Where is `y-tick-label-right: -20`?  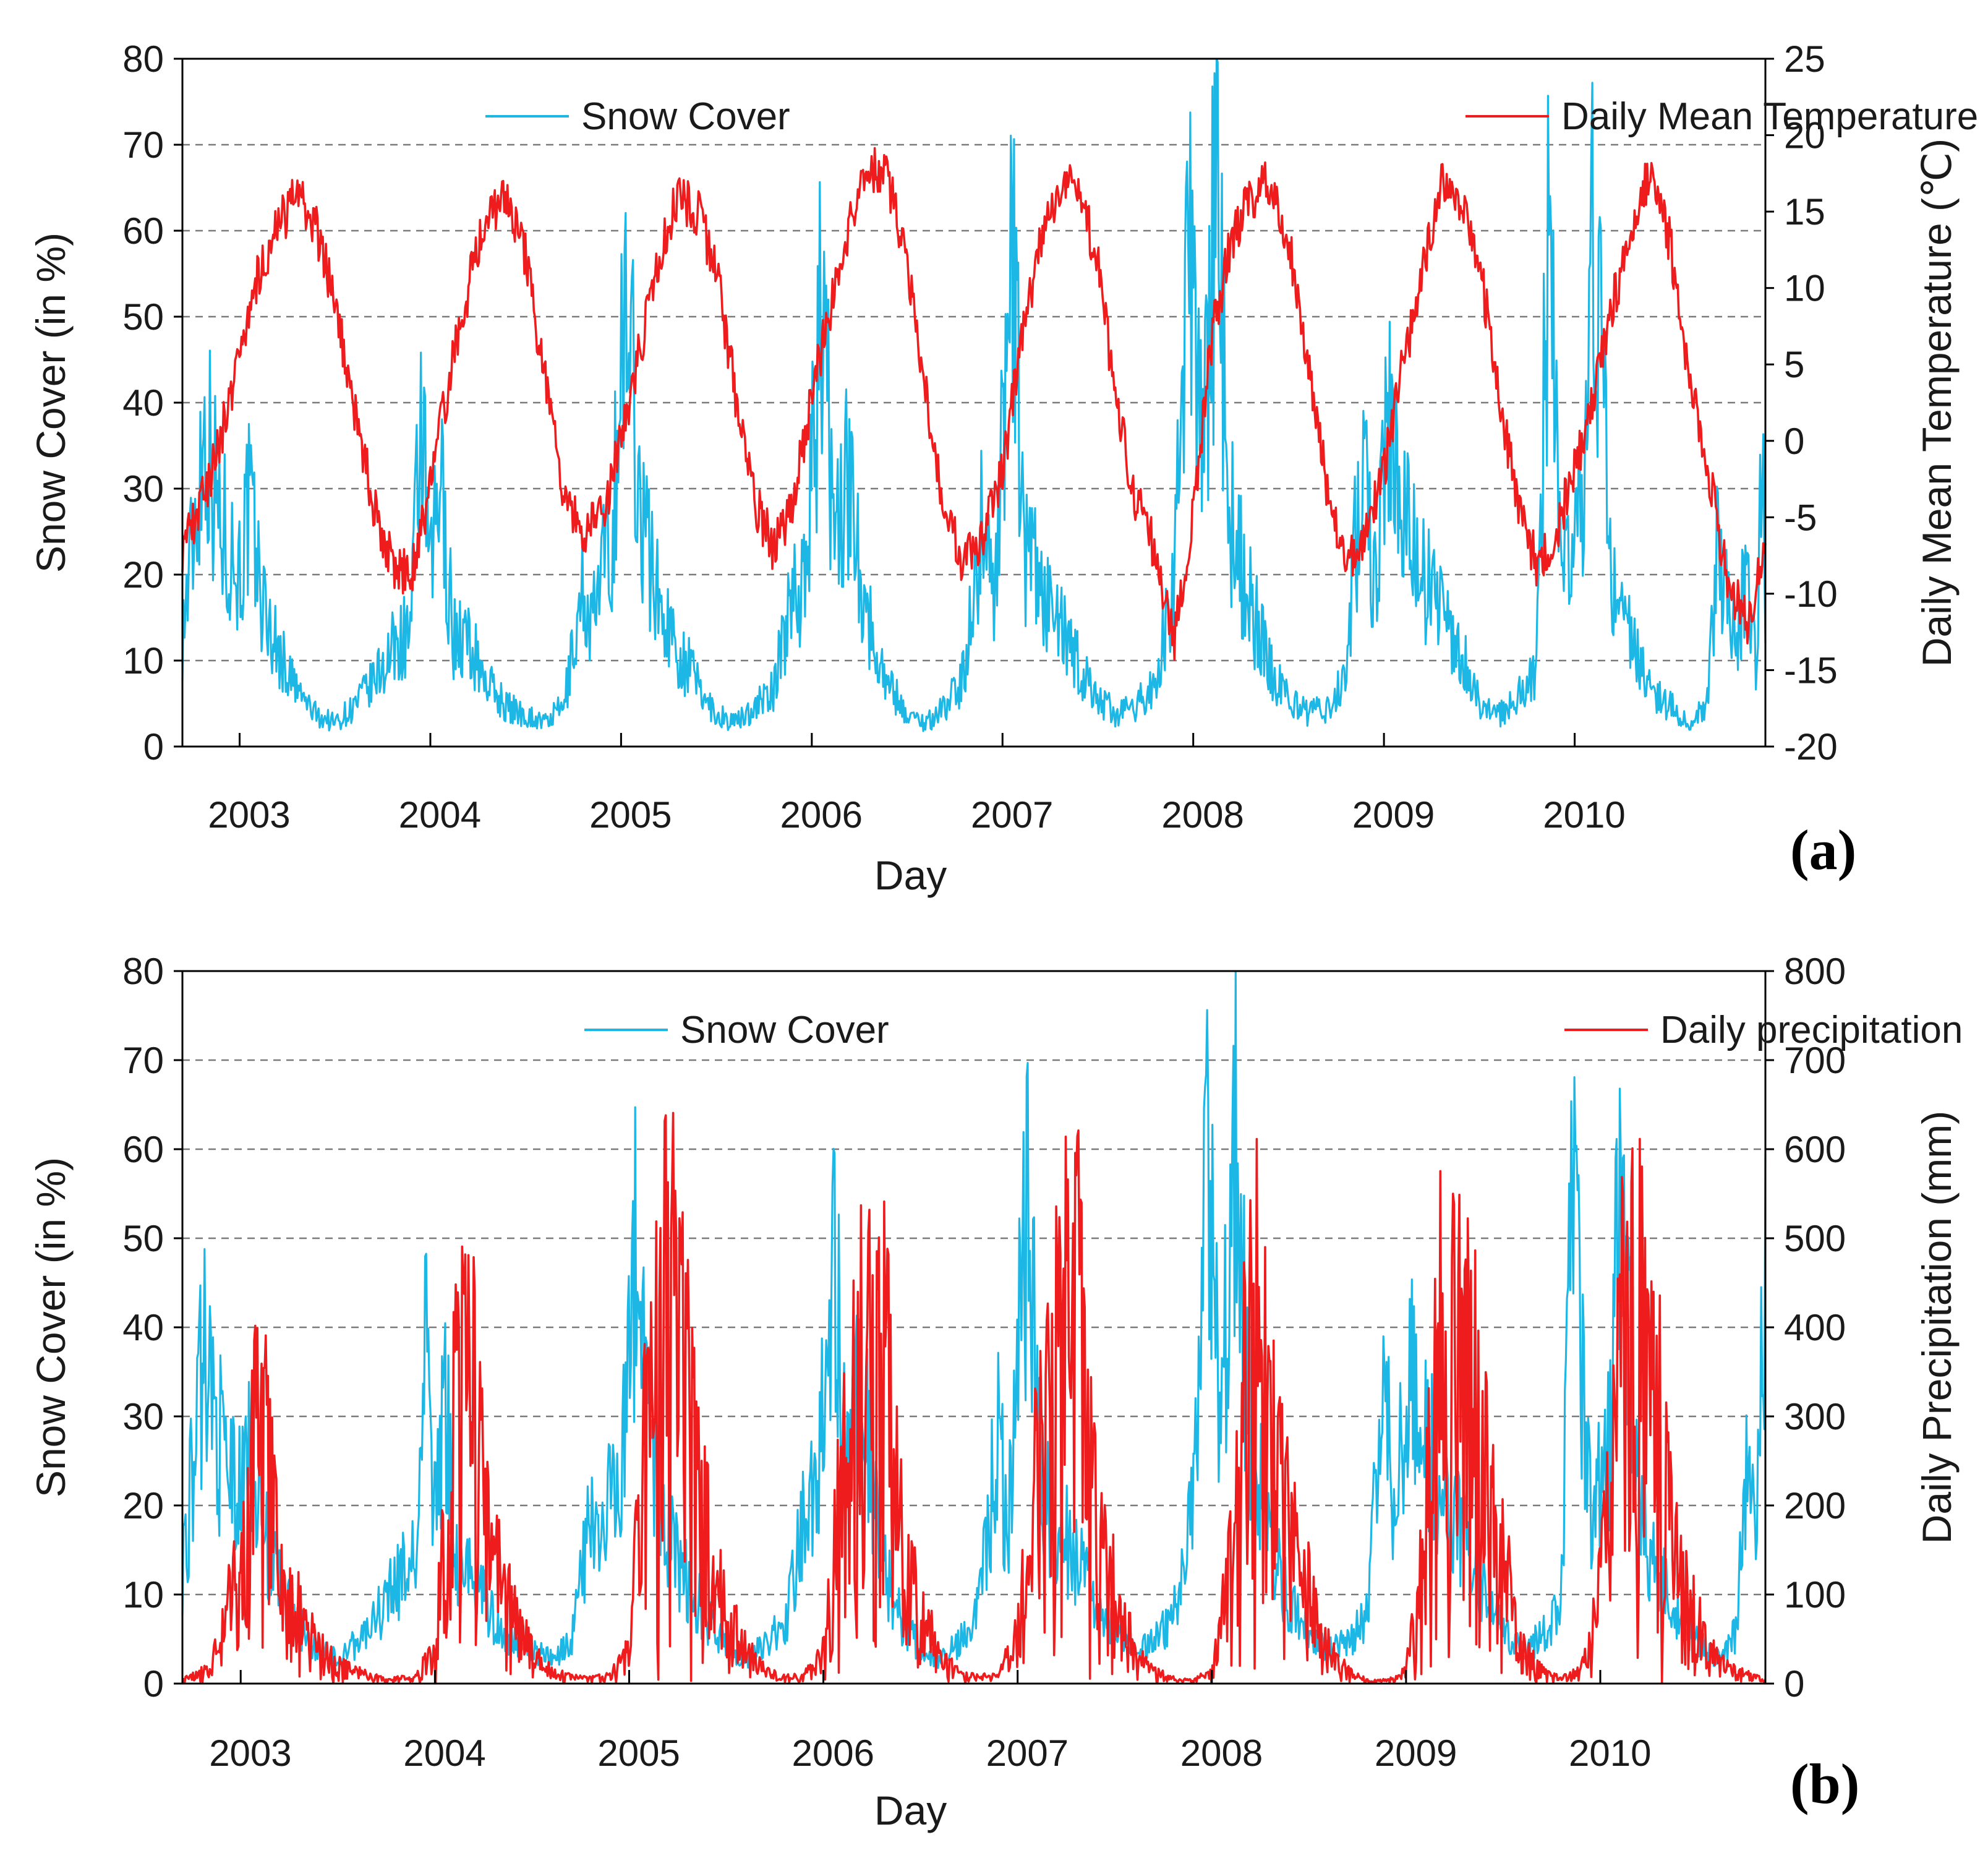 y-tick-label-right: -20 is located at coordinates (1811, 747).